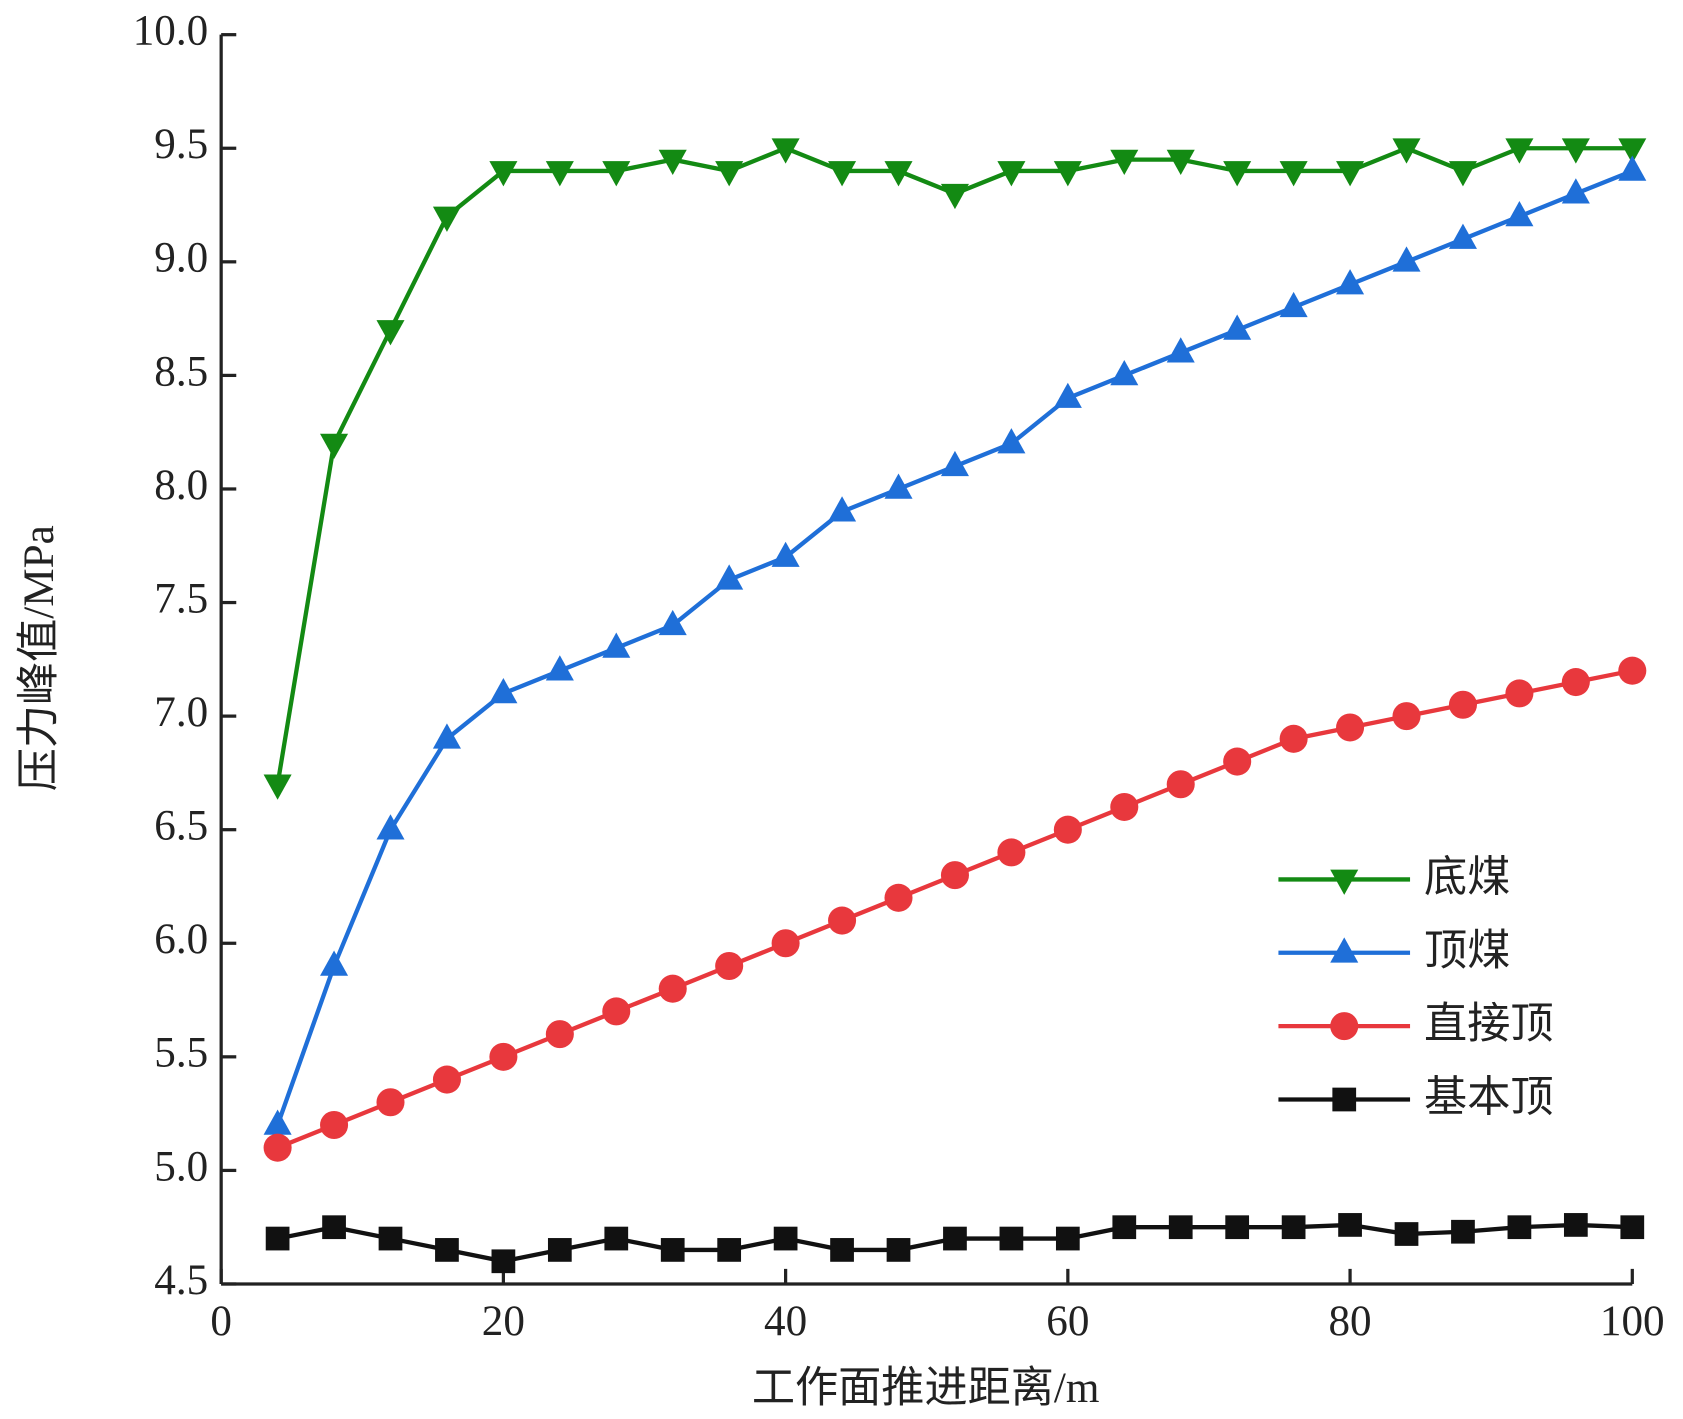 This screenshot has height=1419, width=1683. What do you see at coordinates (181, 144) in the screenshot?
I see `y-tick-label: 9.5` at bounding box center [181, 144].